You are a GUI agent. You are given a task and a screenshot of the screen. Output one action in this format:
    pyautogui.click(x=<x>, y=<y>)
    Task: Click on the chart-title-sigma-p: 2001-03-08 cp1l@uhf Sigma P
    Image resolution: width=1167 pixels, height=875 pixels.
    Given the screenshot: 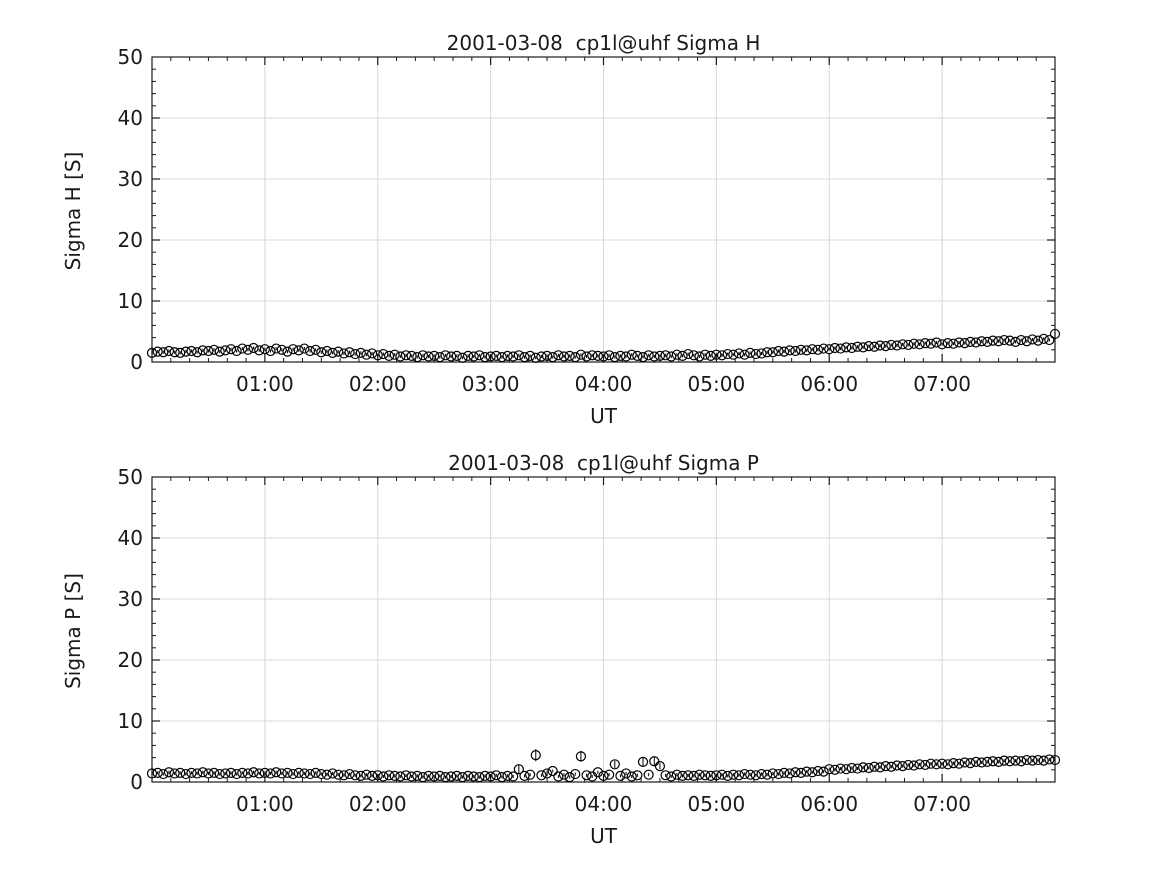 What is the action you would take?
    pyautogui.click(x=603, y=463)
    